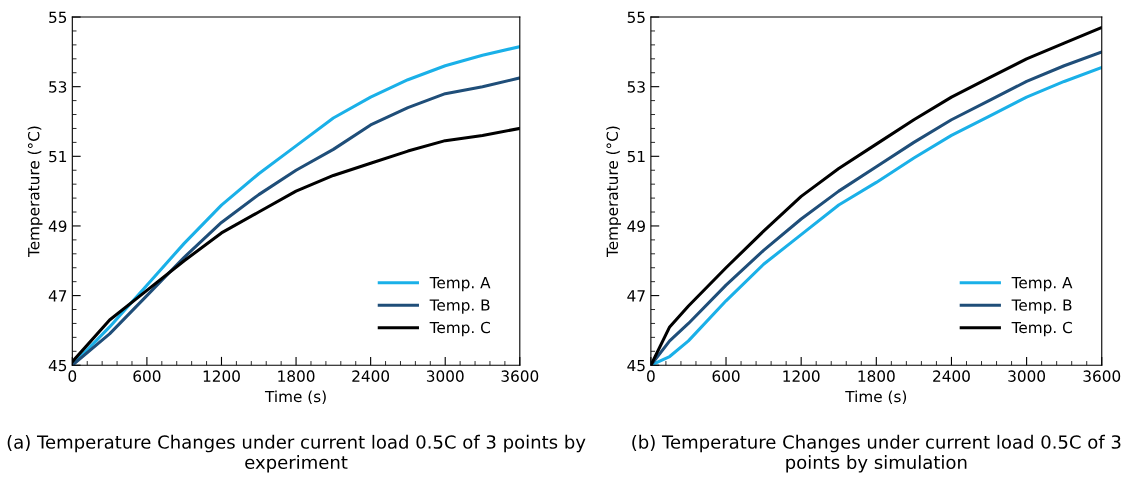 The image size is (1130, 501). What do you see at coordinates (296, 453) in the screenshot?
I see `text: (a) Temperature Changes under current load 0.5C of 3 points by experiment` at bounding box center [296, 453].